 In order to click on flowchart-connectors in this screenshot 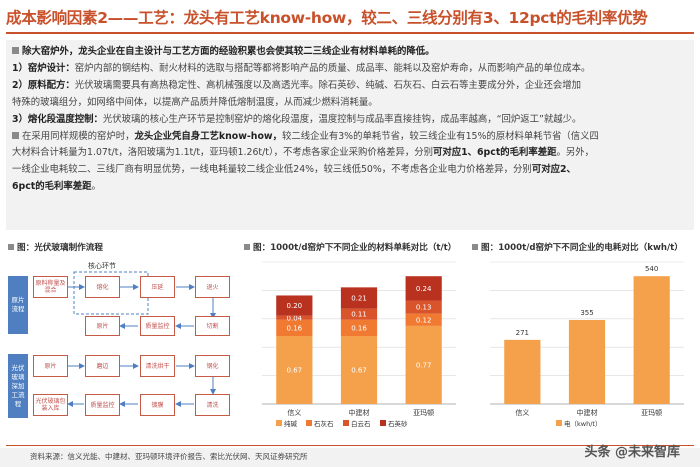, I will do `click(141, 339)`.